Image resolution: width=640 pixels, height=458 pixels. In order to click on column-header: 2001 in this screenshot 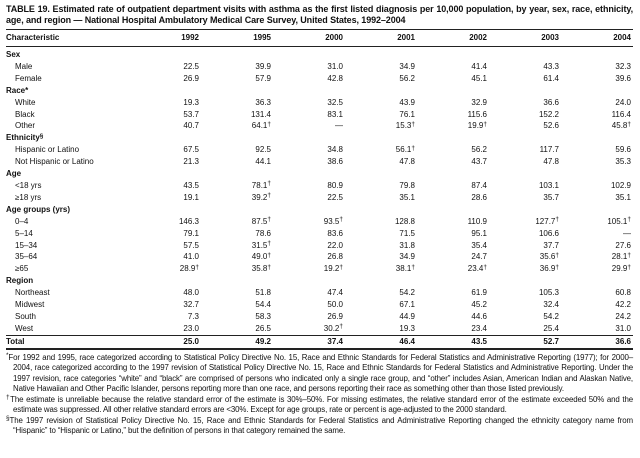, I will do `click(406, 37)`.